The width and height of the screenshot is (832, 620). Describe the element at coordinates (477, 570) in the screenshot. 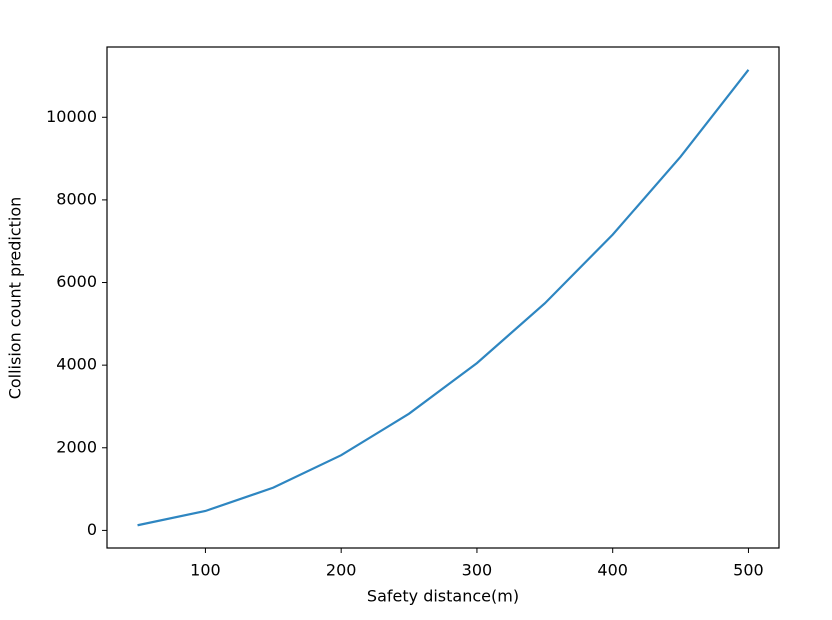

I see `x-tick-label: 300` at that location.